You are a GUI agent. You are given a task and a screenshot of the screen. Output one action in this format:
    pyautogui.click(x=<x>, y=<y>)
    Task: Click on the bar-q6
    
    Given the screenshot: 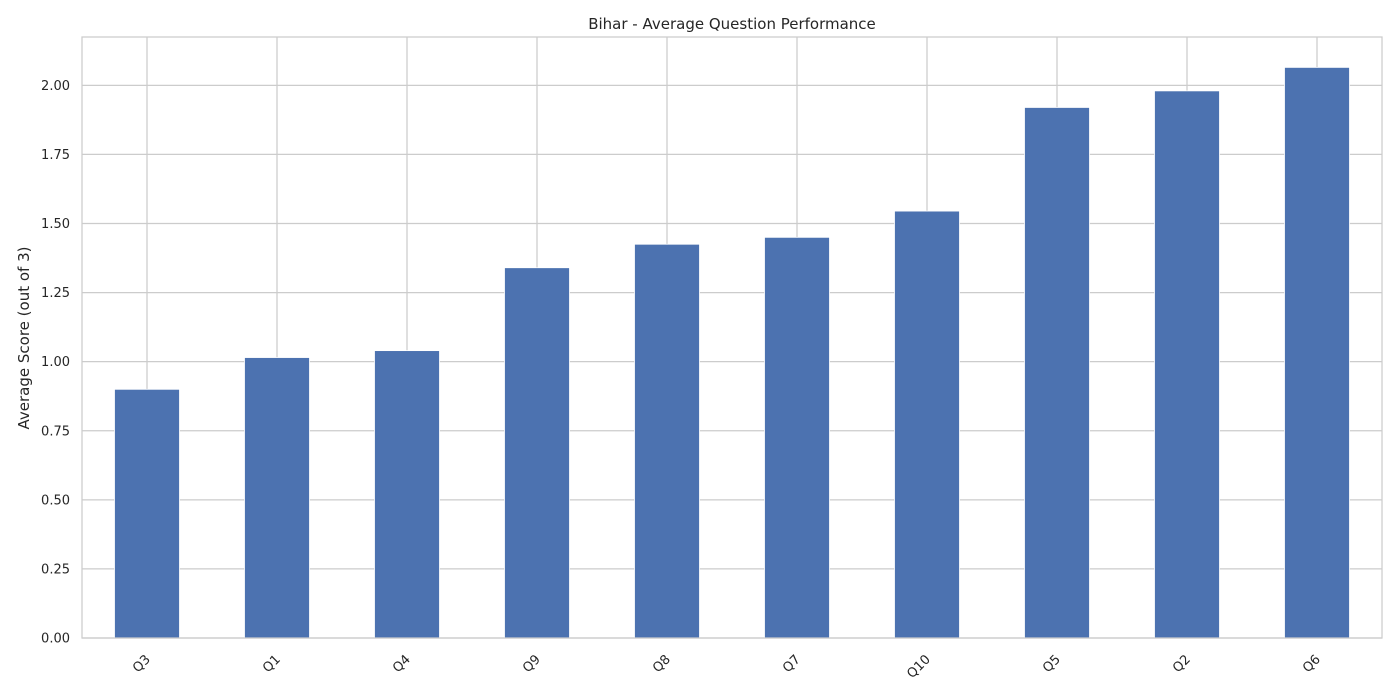 What is the action you would take?
    pyautogui.click(x=1317, y=352)
    